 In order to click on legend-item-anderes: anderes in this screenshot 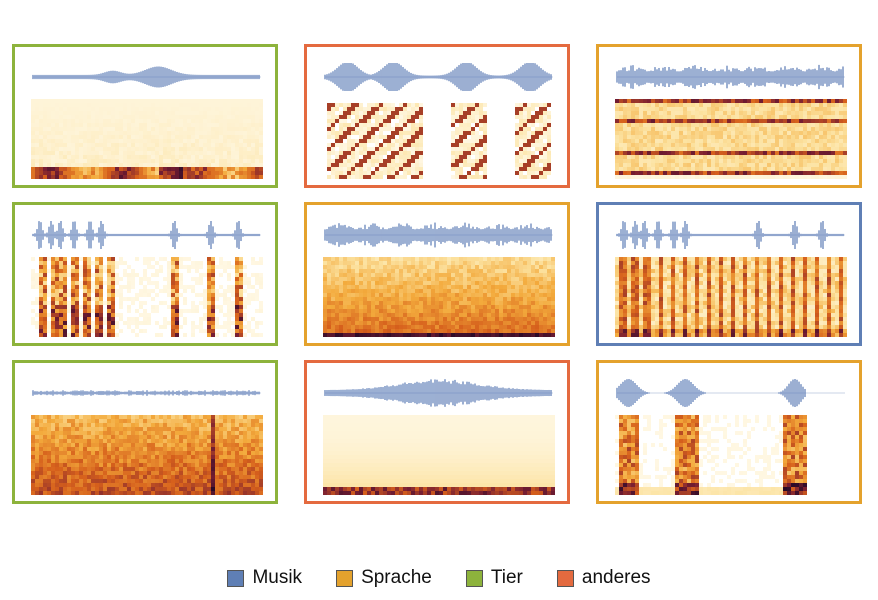, I will do `click(603, 578)`.